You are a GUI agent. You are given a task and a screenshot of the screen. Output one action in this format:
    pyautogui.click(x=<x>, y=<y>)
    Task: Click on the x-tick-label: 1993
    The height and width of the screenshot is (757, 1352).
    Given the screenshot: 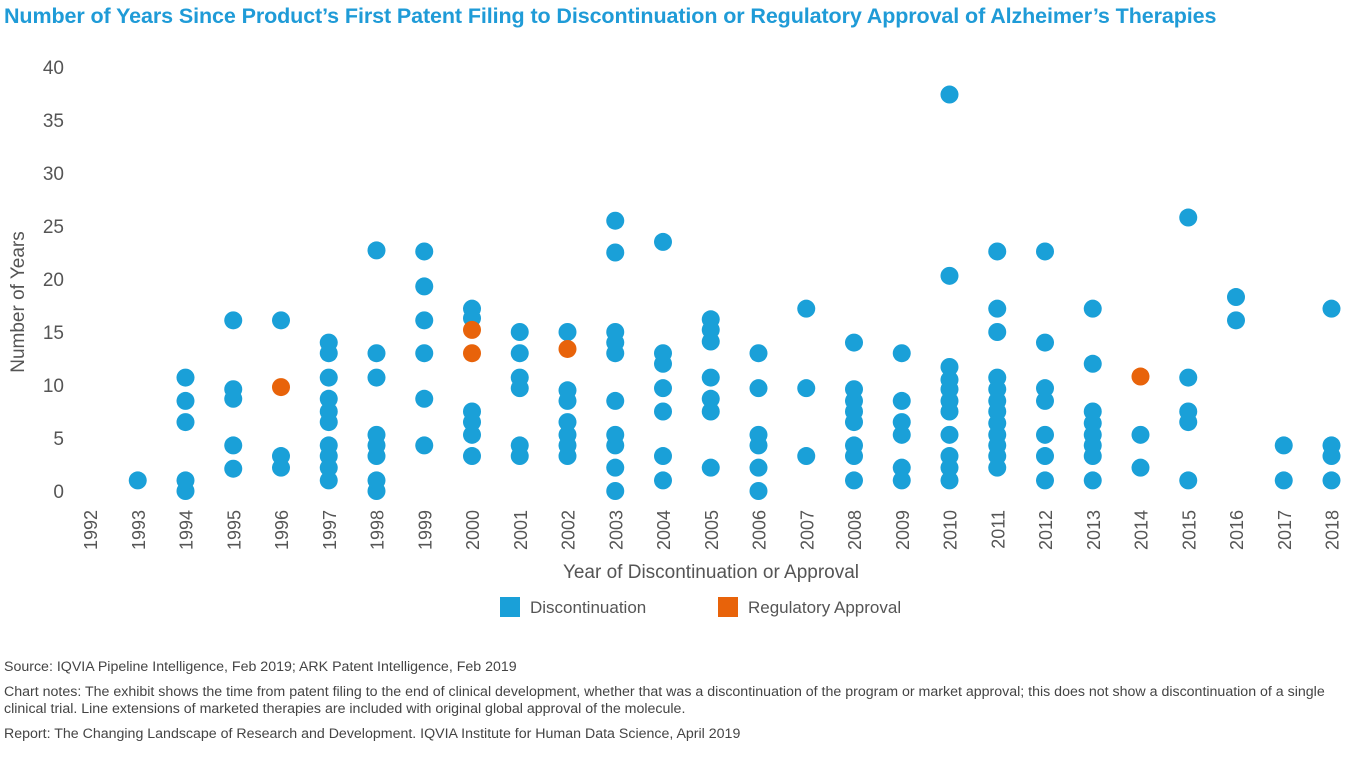 What is the action you would take?
    pyautogui.click(x=139, y=530)
    